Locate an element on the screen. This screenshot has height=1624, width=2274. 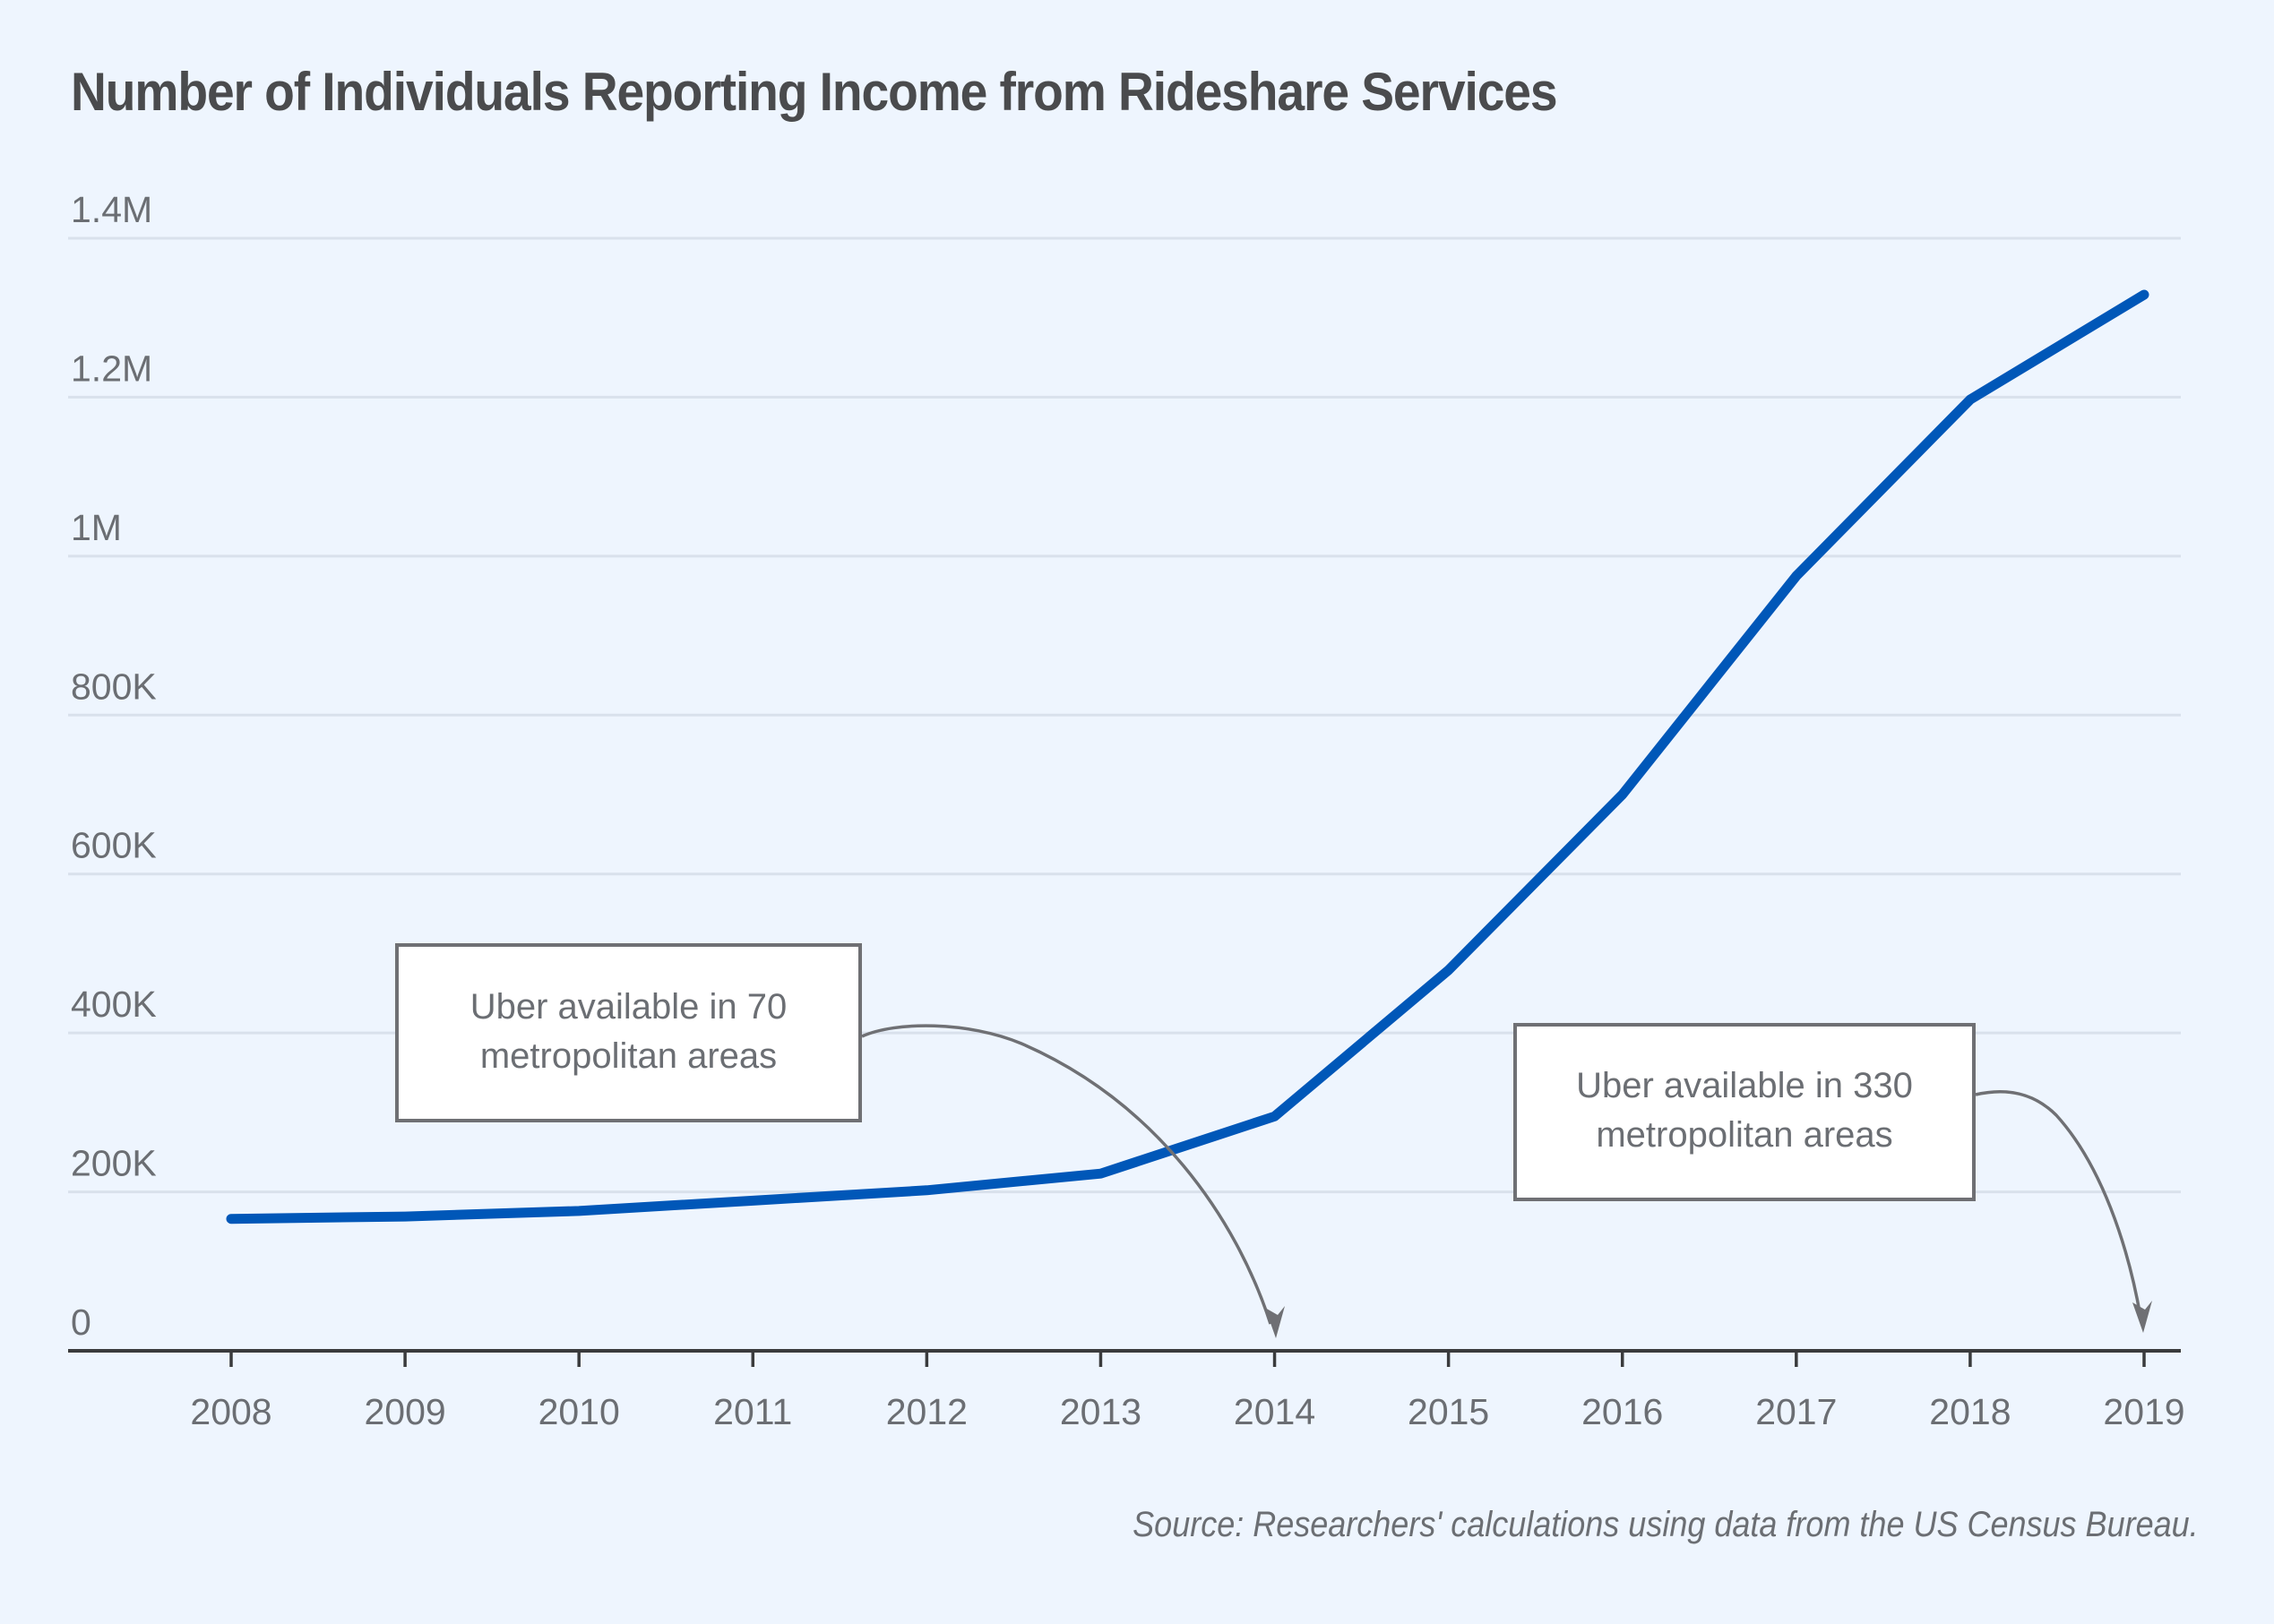
x-tick-label: 2008 is located at coordinates (230, 1411).